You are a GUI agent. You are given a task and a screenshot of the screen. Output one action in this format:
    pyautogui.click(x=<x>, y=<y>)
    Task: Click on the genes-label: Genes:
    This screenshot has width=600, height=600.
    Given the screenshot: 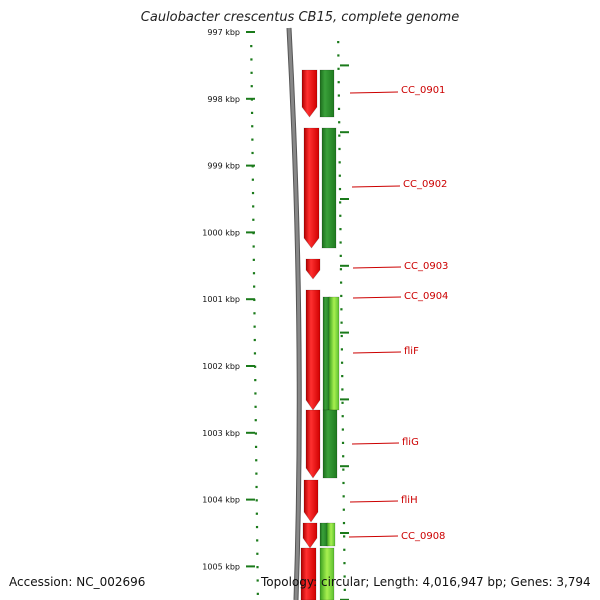 What is the action you would take?
    pyautogui.click(x=531, y=582)
    